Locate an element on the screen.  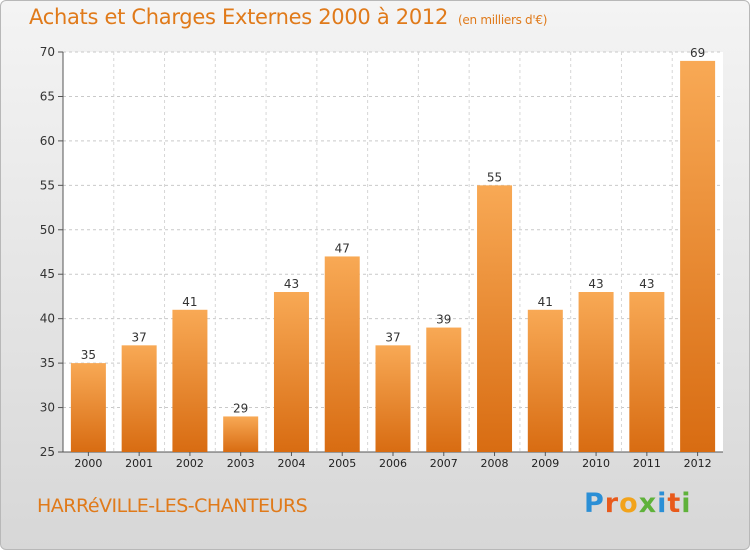
logo-letter: x is located at coordinates (648, 503).